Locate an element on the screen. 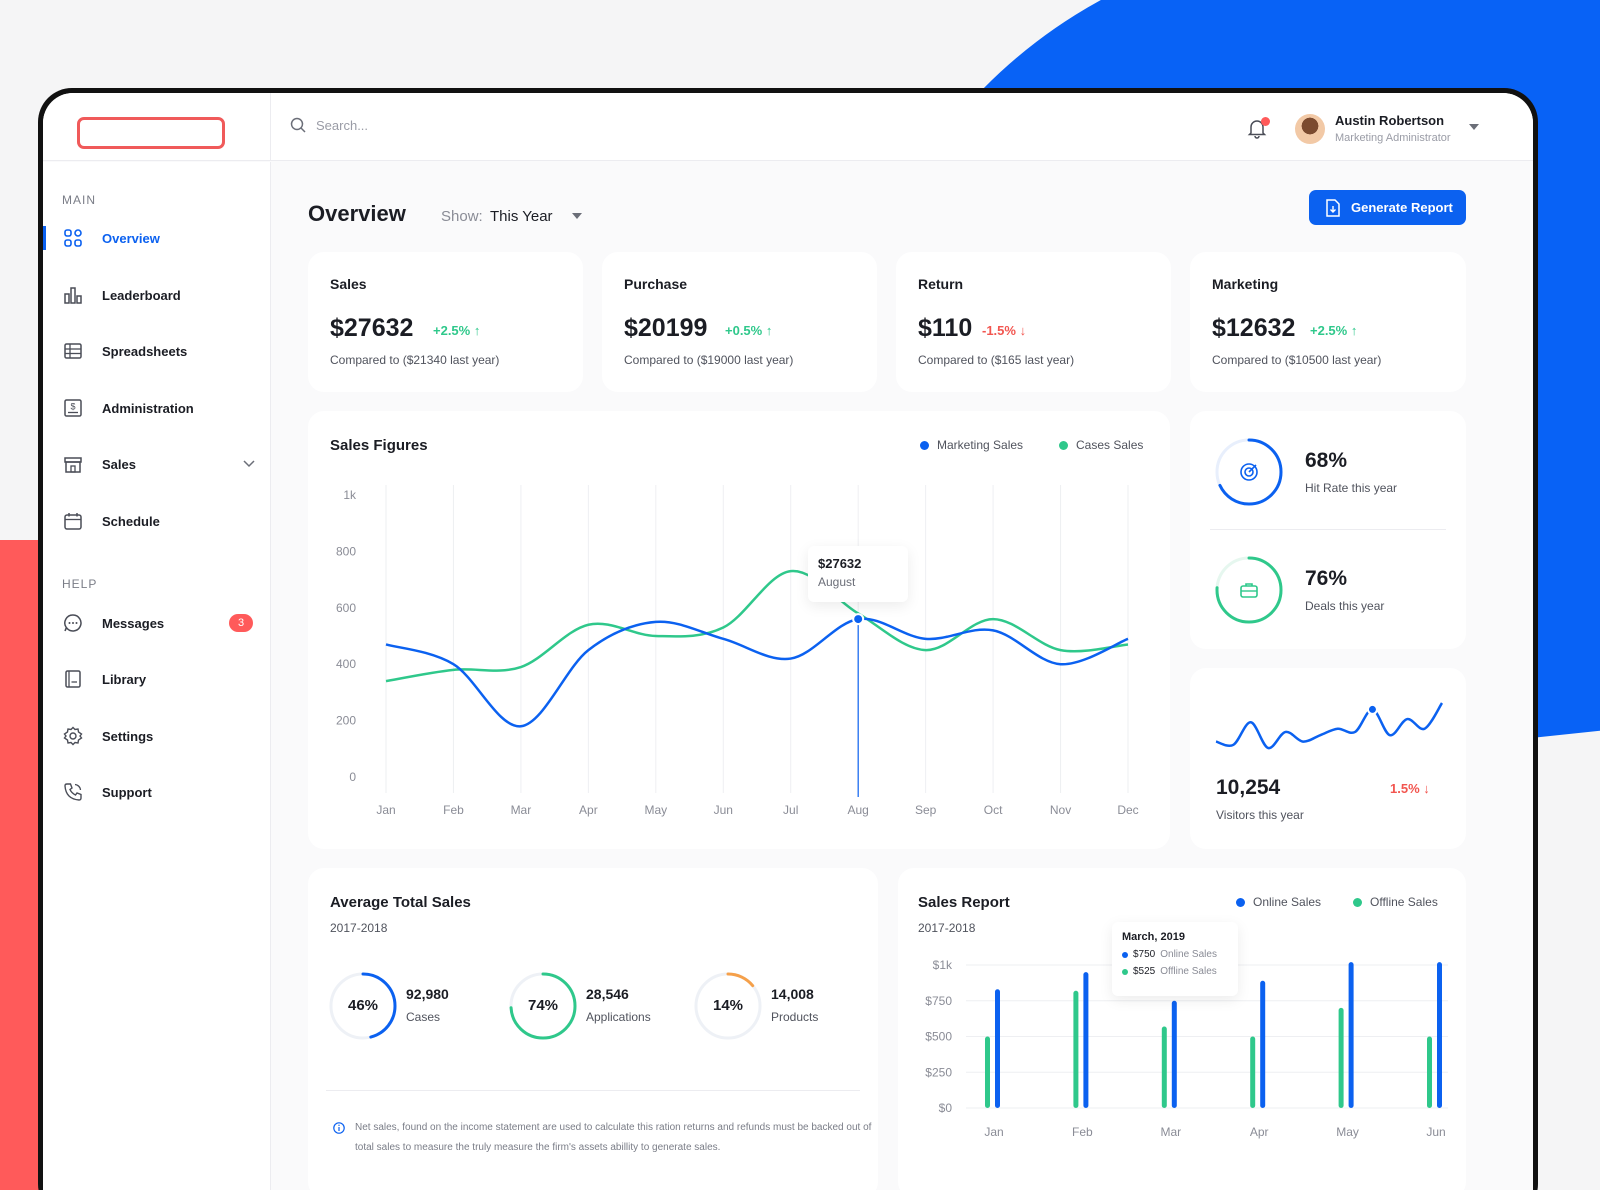  arrow-down-icon: ↓ is located at coordinates (1426, 788).